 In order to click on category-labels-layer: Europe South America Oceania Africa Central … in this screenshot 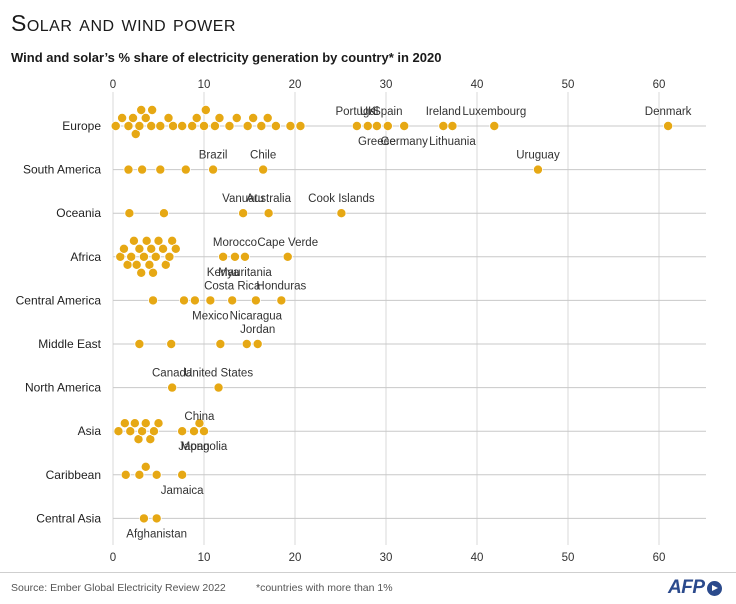, I will do `click(59, 322)`.